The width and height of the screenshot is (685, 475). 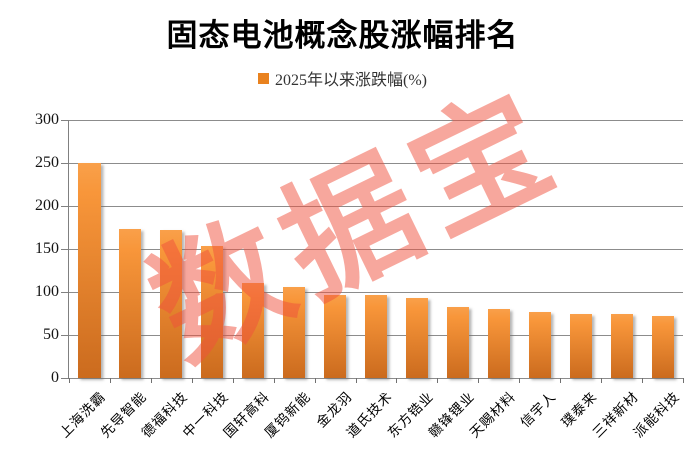 What do you see at coordinates (212, 312) in the screenshot?
I see `bar-中一科技` at bounding box center [212, 312].